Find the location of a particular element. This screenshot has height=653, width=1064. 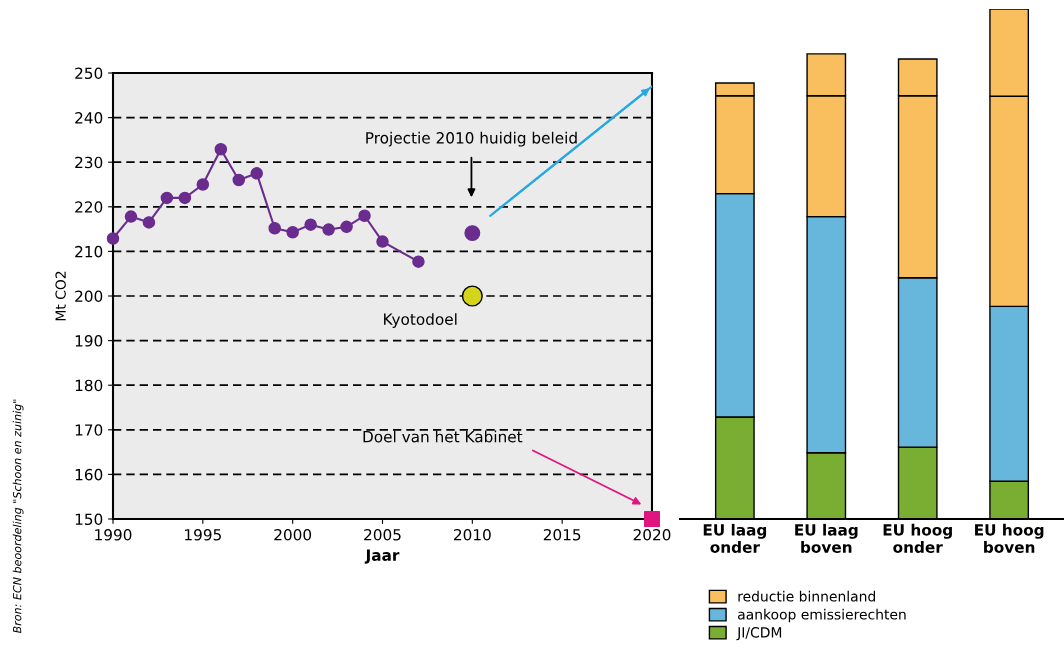

annotation: Kyotodoel is located at coordinates (420, 320).